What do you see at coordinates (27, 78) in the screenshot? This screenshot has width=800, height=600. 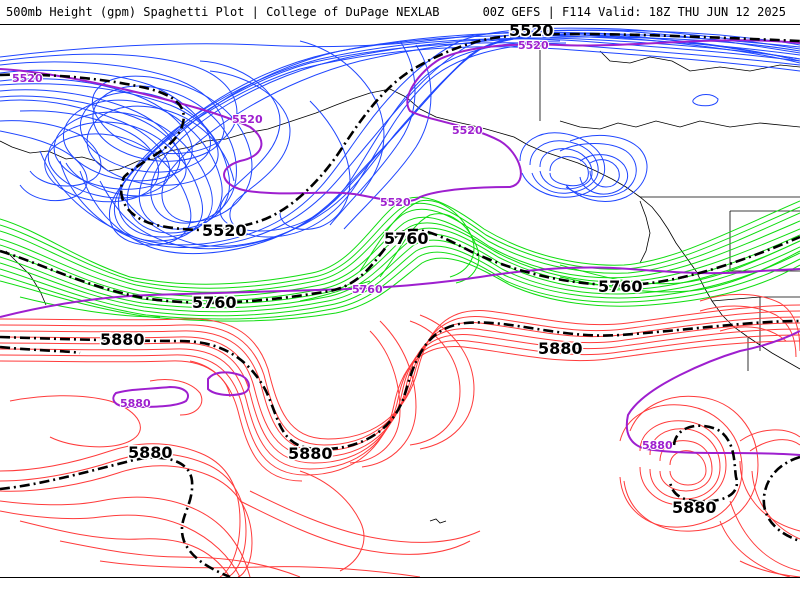 I see `clim-label-5520-west: 5520` at bounding box center [27, 78].